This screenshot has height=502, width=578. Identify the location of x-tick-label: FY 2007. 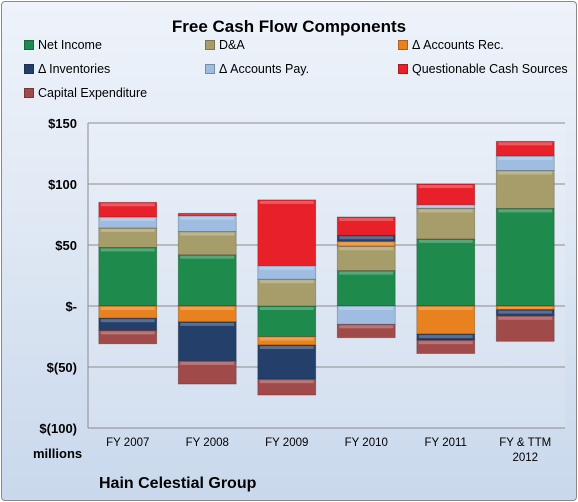
(127, 443).